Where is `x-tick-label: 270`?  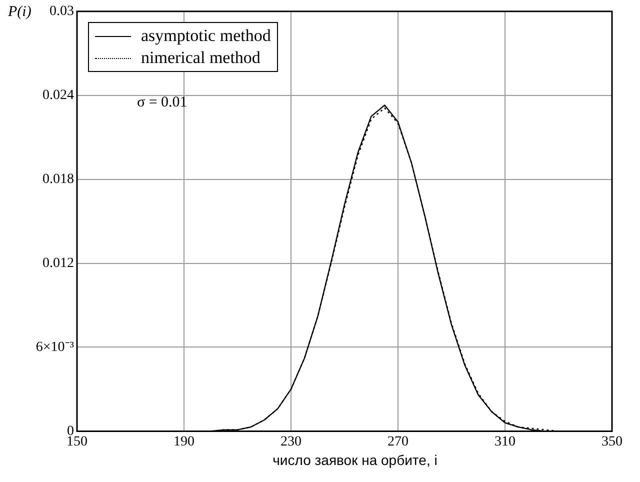
x-tick-label: 270 is located at coordinates (398, 442).